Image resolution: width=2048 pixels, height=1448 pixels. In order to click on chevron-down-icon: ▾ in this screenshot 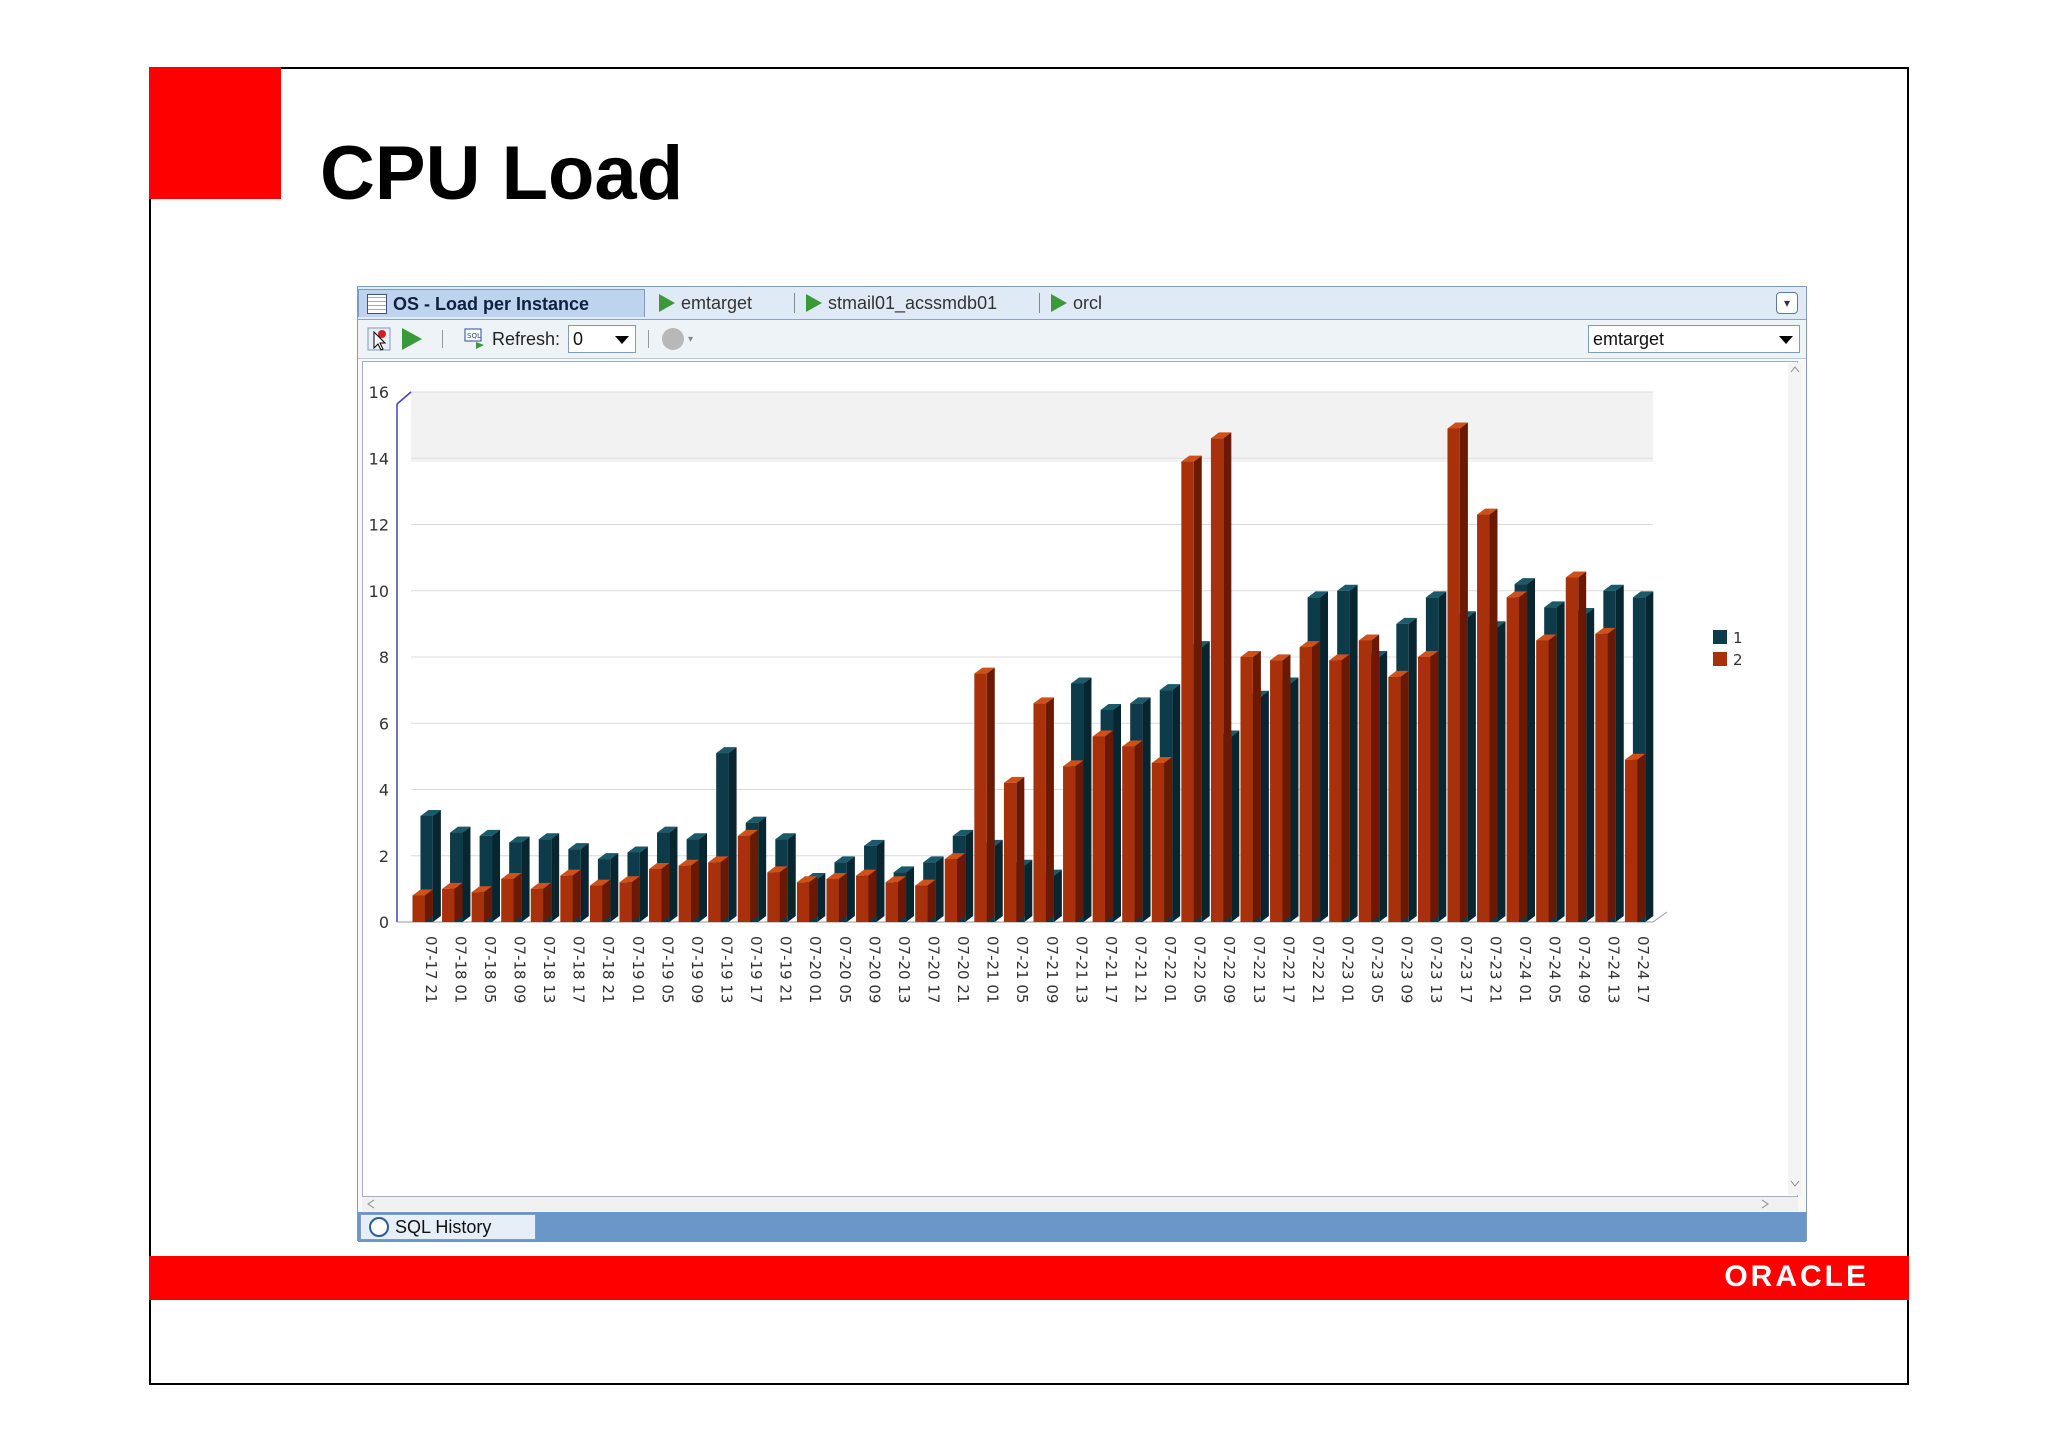, I will do `click(1787, 303)`.